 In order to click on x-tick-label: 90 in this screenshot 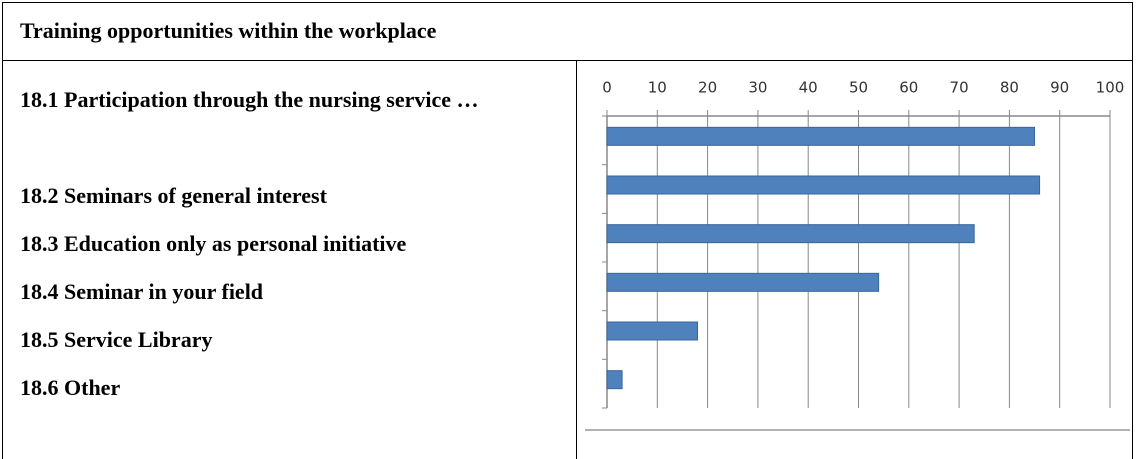, I will do `click(1059, 88)`.